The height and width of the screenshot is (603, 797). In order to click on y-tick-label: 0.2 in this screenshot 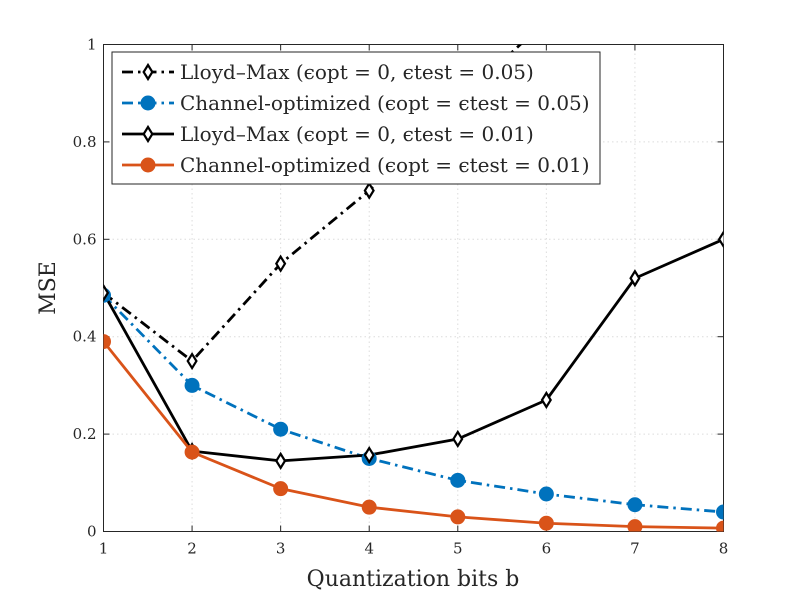, I will do `click(85, 434)`.